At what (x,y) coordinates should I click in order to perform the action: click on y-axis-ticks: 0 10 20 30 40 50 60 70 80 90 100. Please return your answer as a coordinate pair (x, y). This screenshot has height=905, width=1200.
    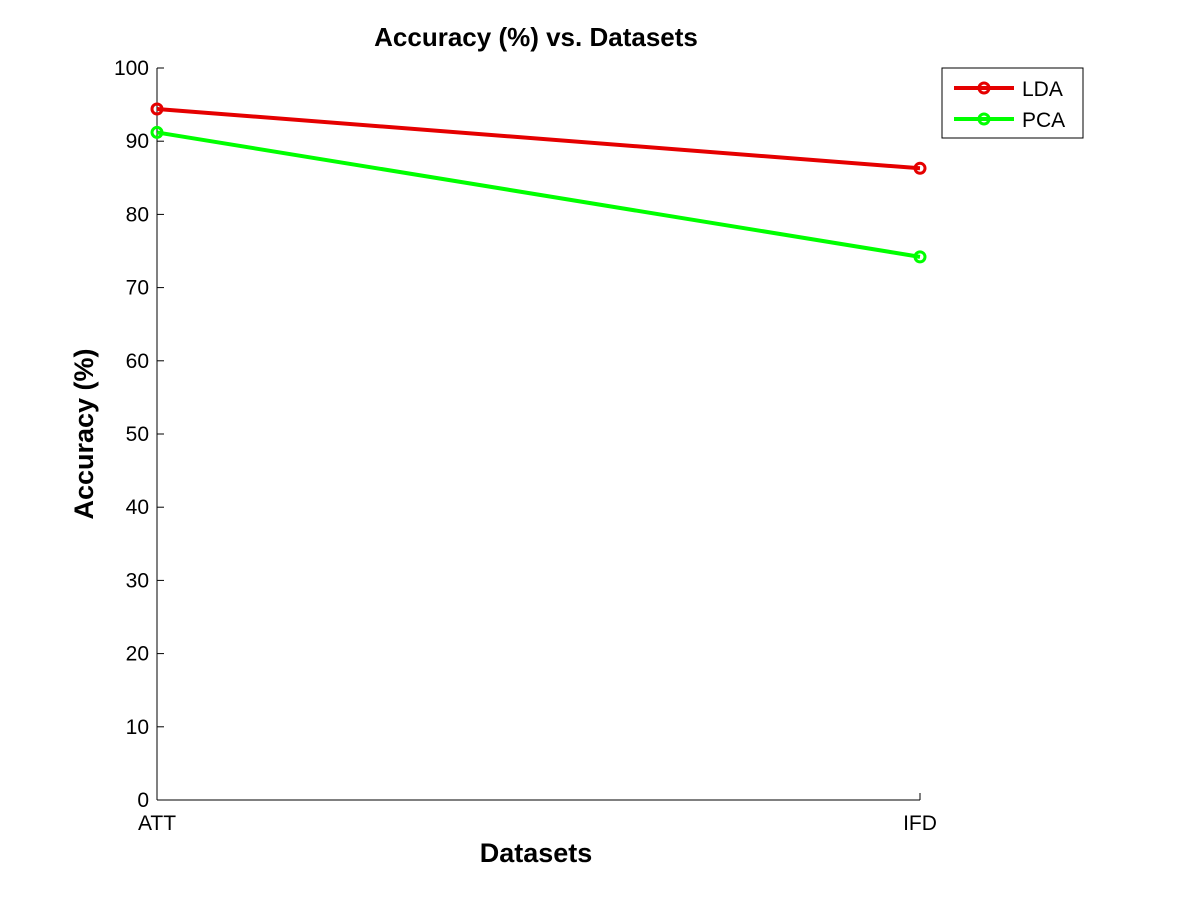
    Looking at the image, I should click on (139, 434).